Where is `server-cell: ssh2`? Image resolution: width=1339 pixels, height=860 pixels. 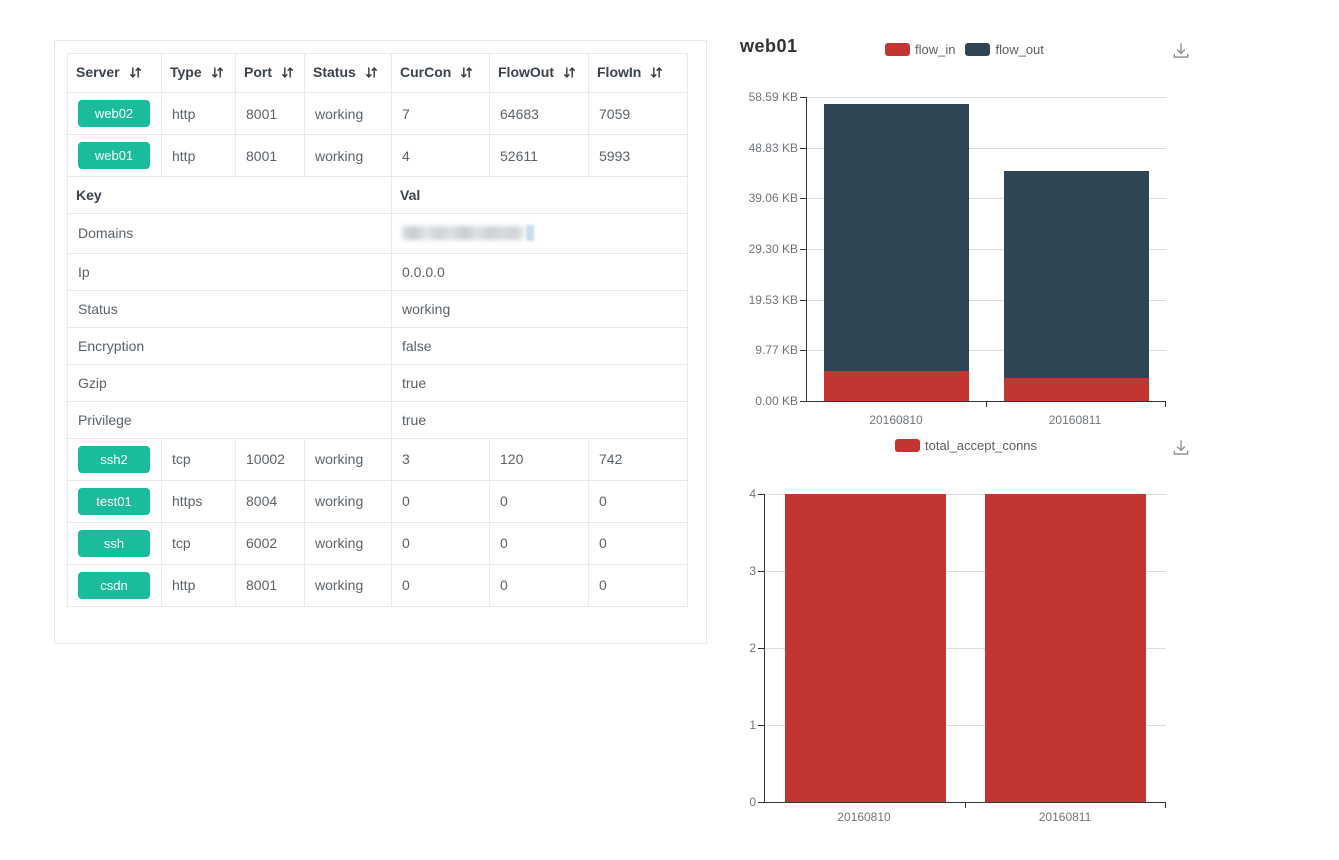
server-cell: ssh2 is located at coordinates (114, 459).